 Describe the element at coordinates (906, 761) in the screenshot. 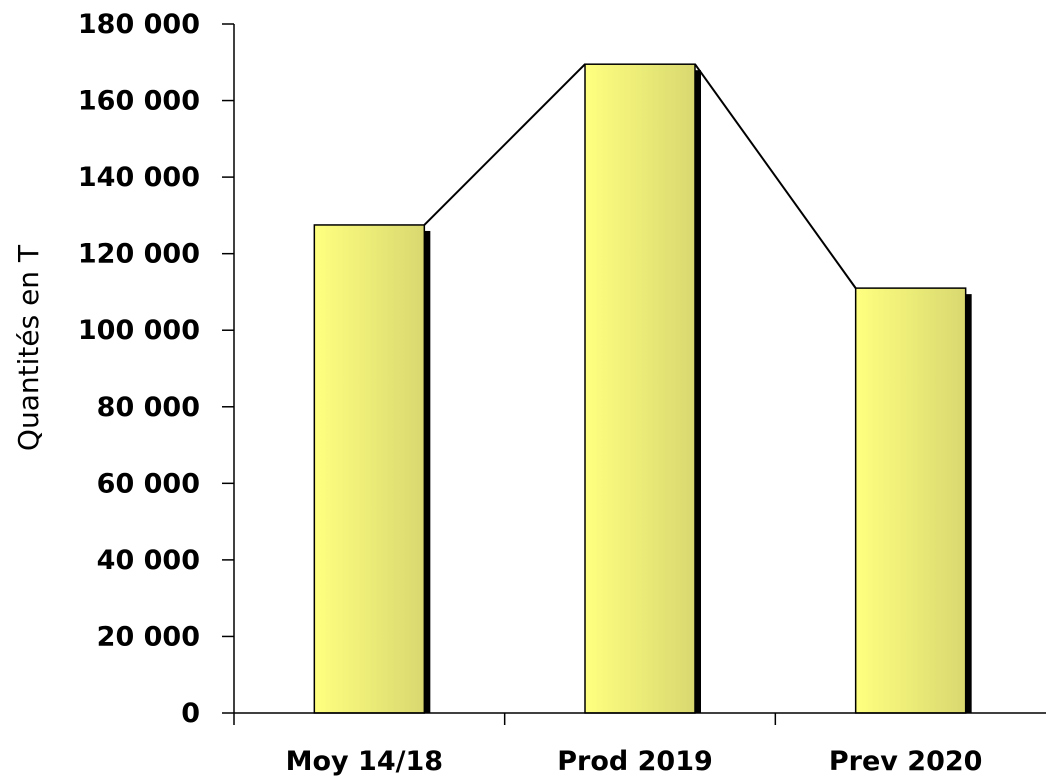

I see `x-category-label: Prev 2020` at that location.